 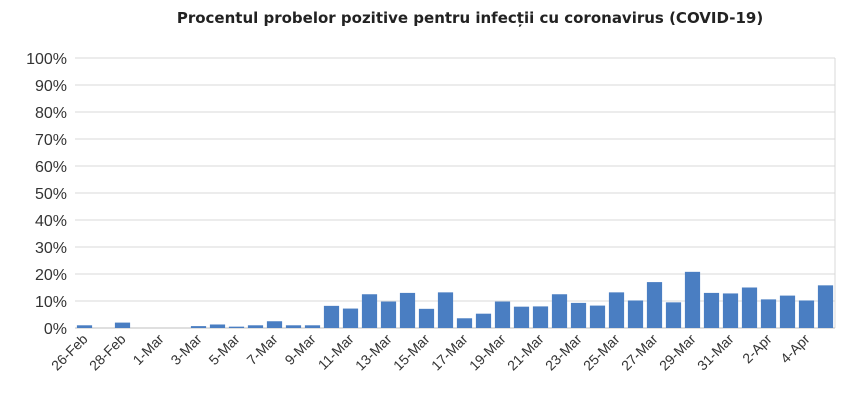 I want to click on y-tick-label: 60%, so click(x=51, y=167).